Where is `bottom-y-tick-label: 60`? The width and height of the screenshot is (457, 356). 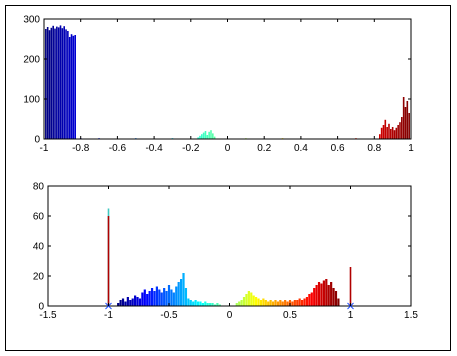
bottom-y-tick-label: 60 is located at coordinates (39, 217).